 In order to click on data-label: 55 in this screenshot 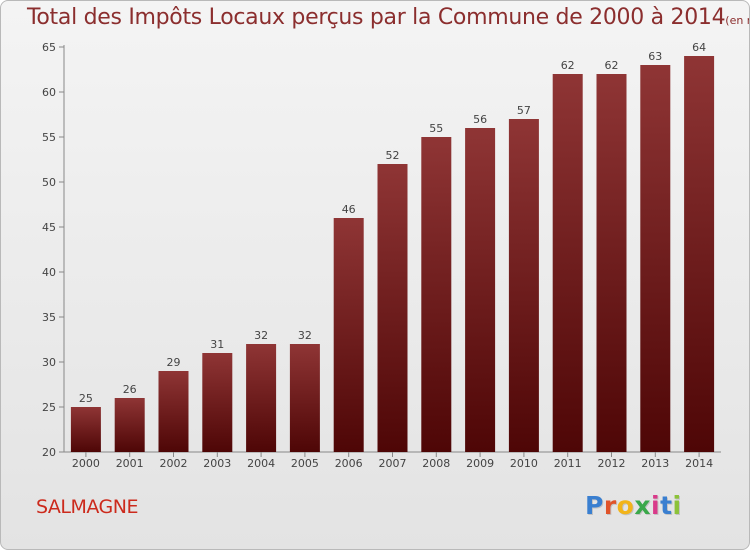, I will do `click(436, 128)`.